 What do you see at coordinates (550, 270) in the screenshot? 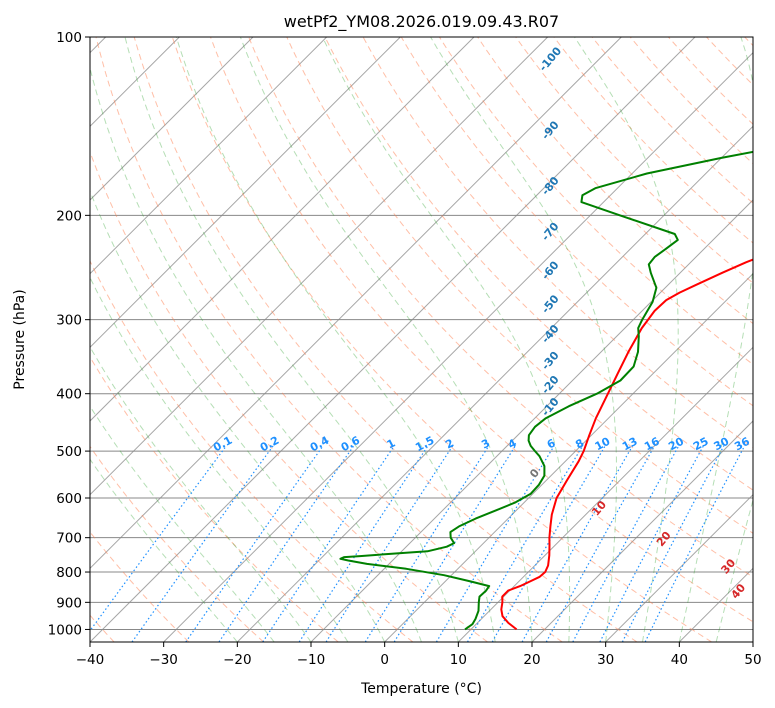
I see `dry-adiabat-label: -60` at bounding box center [550, 270].